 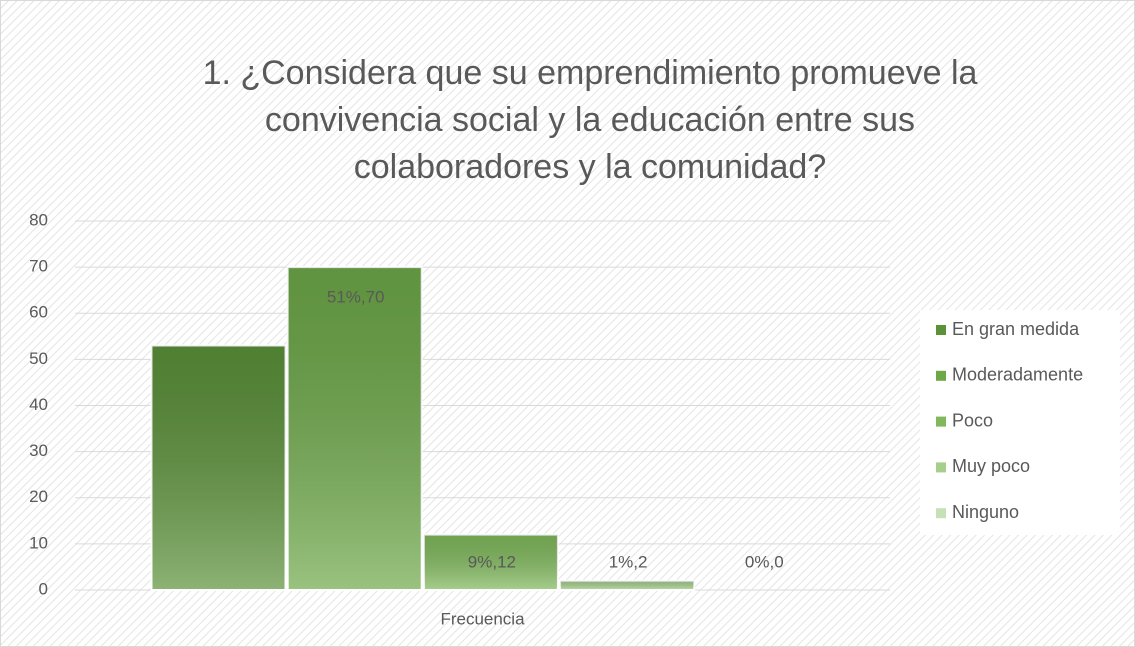 What do you see at coordinates (38, 496) in the screenshot?
I see `y-tick-label: 20` at bounding box center [38, 496].